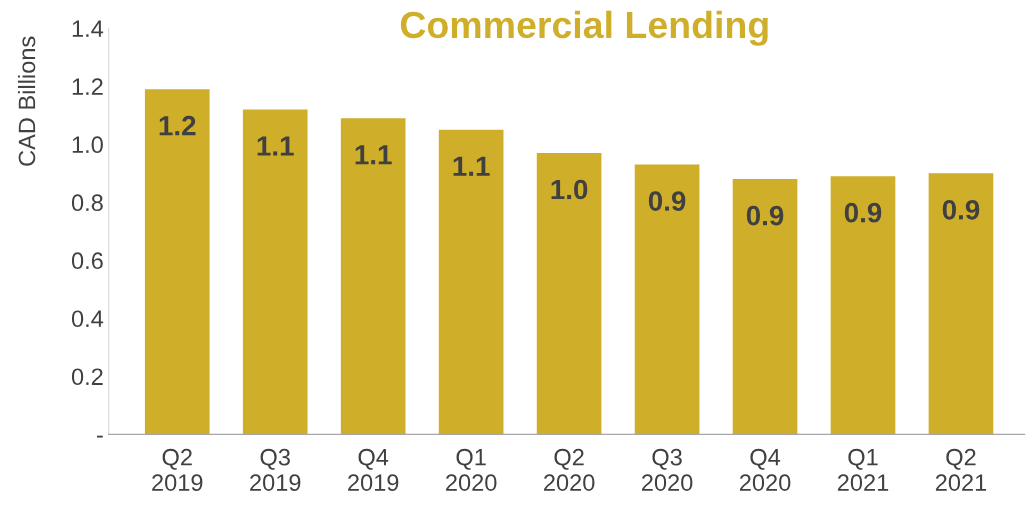  What do you see at coordinates (87, 319) in the screenshot?
I see `y-tick-label: 0.4` at bounding box center [87, 319].